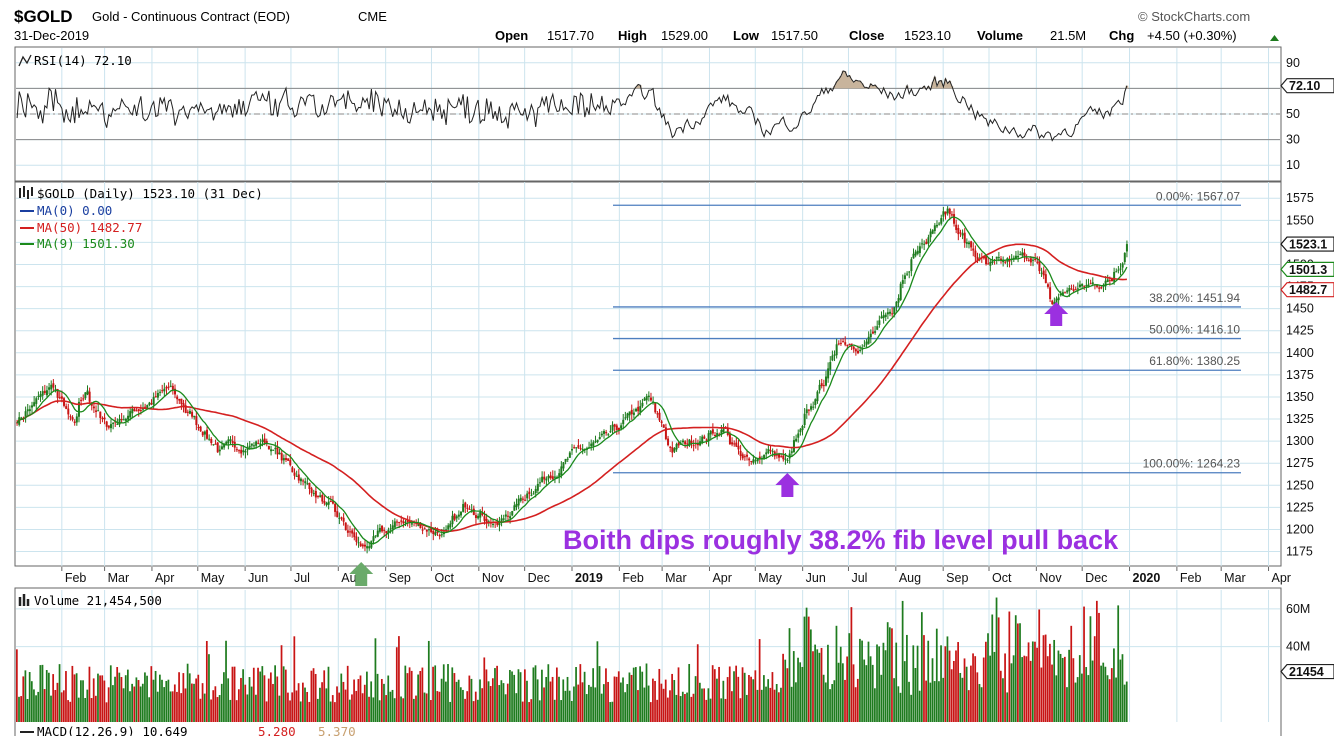  What do you see at coordinates (258, 578) in the screenshot?
I see `x-tick-label: Jun` at bounding box center [258, 578].